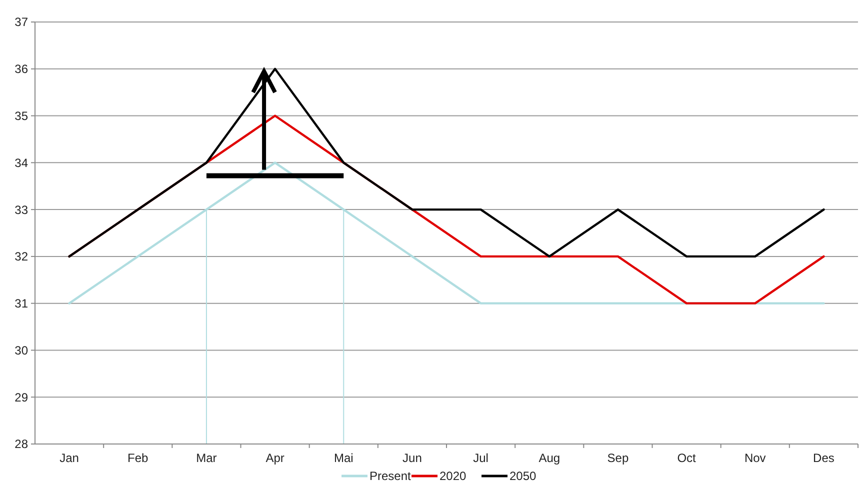 Image resolution: width=866 pixels, height=488 pixels. Describe the element at coordinates (275, 458) in the screenshot. I see `x-tick-label: Apr` at that location.